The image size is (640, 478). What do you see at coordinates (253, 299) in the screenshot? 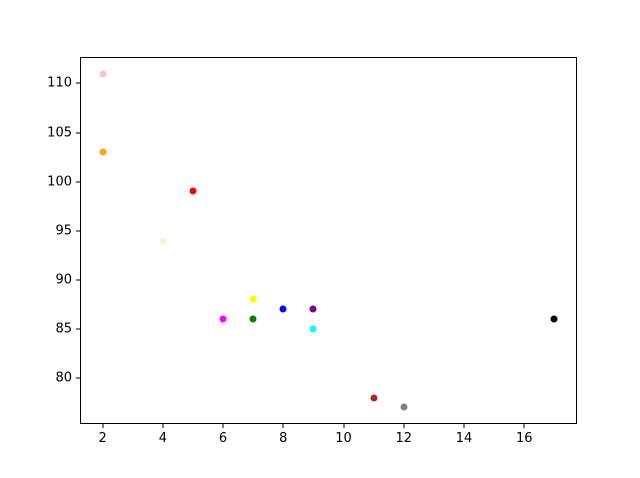
I see `scatter-point-yellow` at bounding box center [253, 299].